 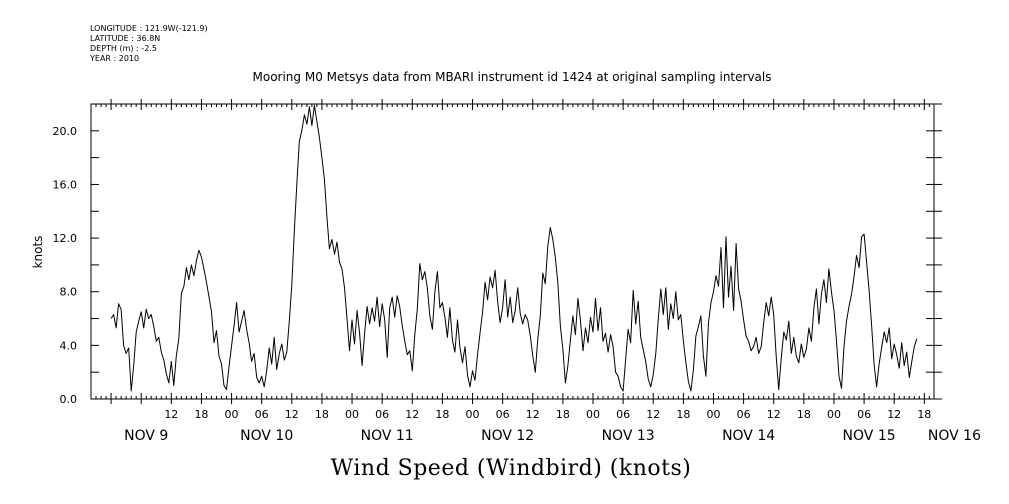 I want to click on y-tick-label: 12.0, so click(x=65, y=238).